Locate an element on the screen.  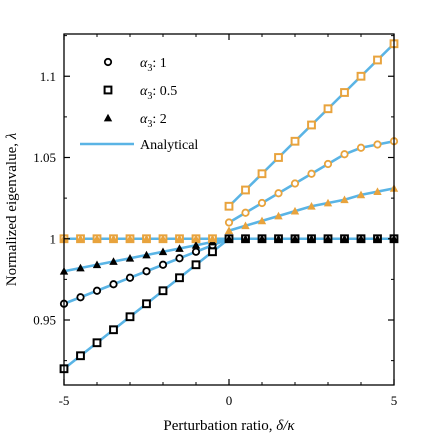
x-axis-label: Perturbation ratio, δ/κ is located at coordinates (229, 426).